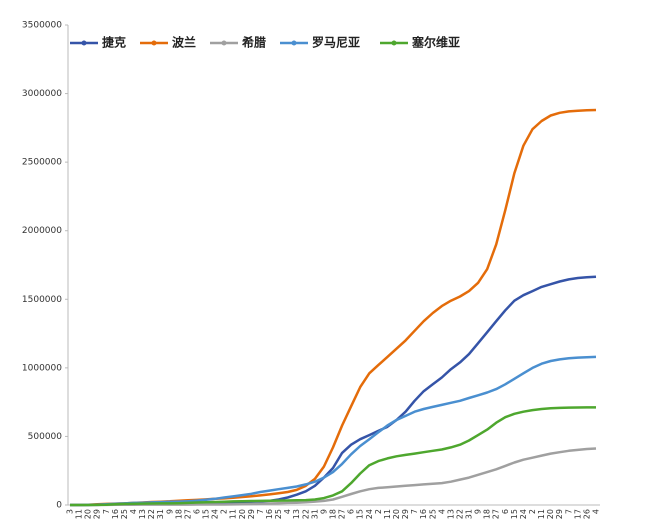 This screenshot has height=531, width=663. Describe the element at coordinates (577, 514) in the screenshot. I see `x-tick-label: 17` at that location.